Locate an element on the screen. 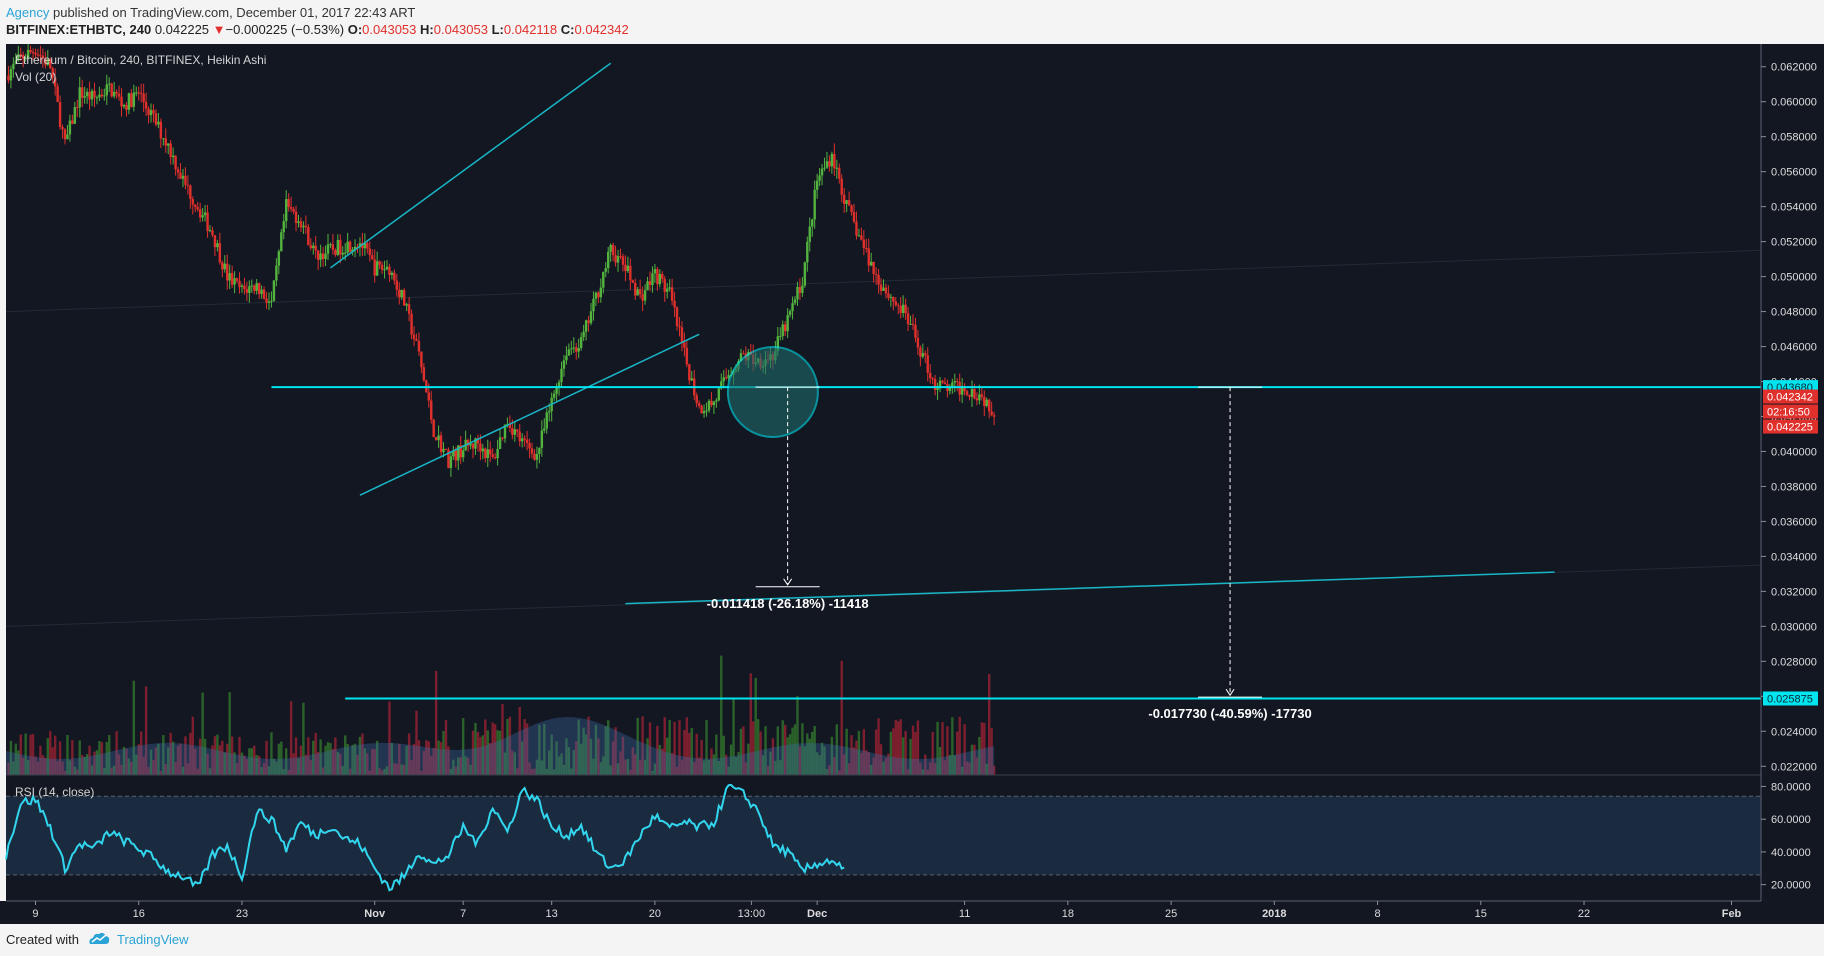  tradingview-link: TradingView is located at coordinates (153, 939).